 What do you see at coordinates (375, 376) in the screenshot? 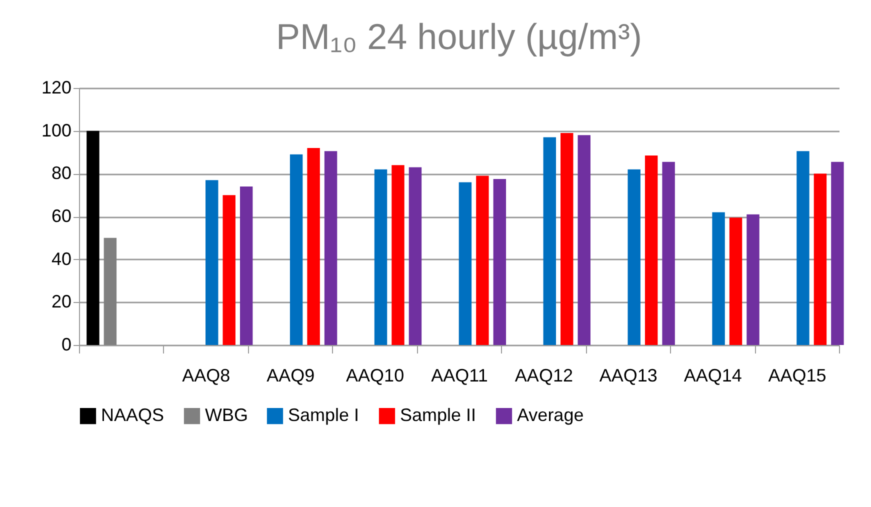
I see `x-tick-label: AAQ10` at bounding box center [375, 376].